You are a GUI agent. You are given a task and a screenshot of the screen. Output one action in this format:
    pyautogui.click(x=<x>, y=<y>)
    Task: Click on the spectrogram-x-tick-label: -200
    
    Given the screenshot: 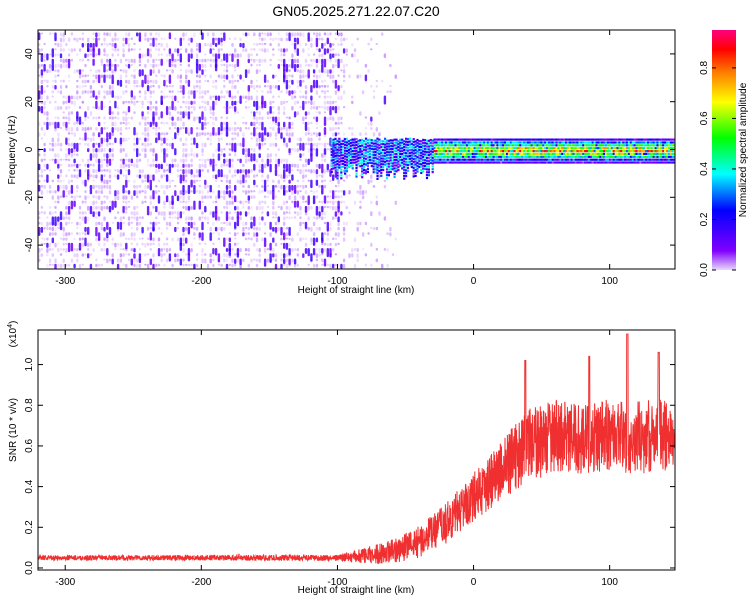 What is the action you would take?
    pyautogui.click(x=201, y=281)
    